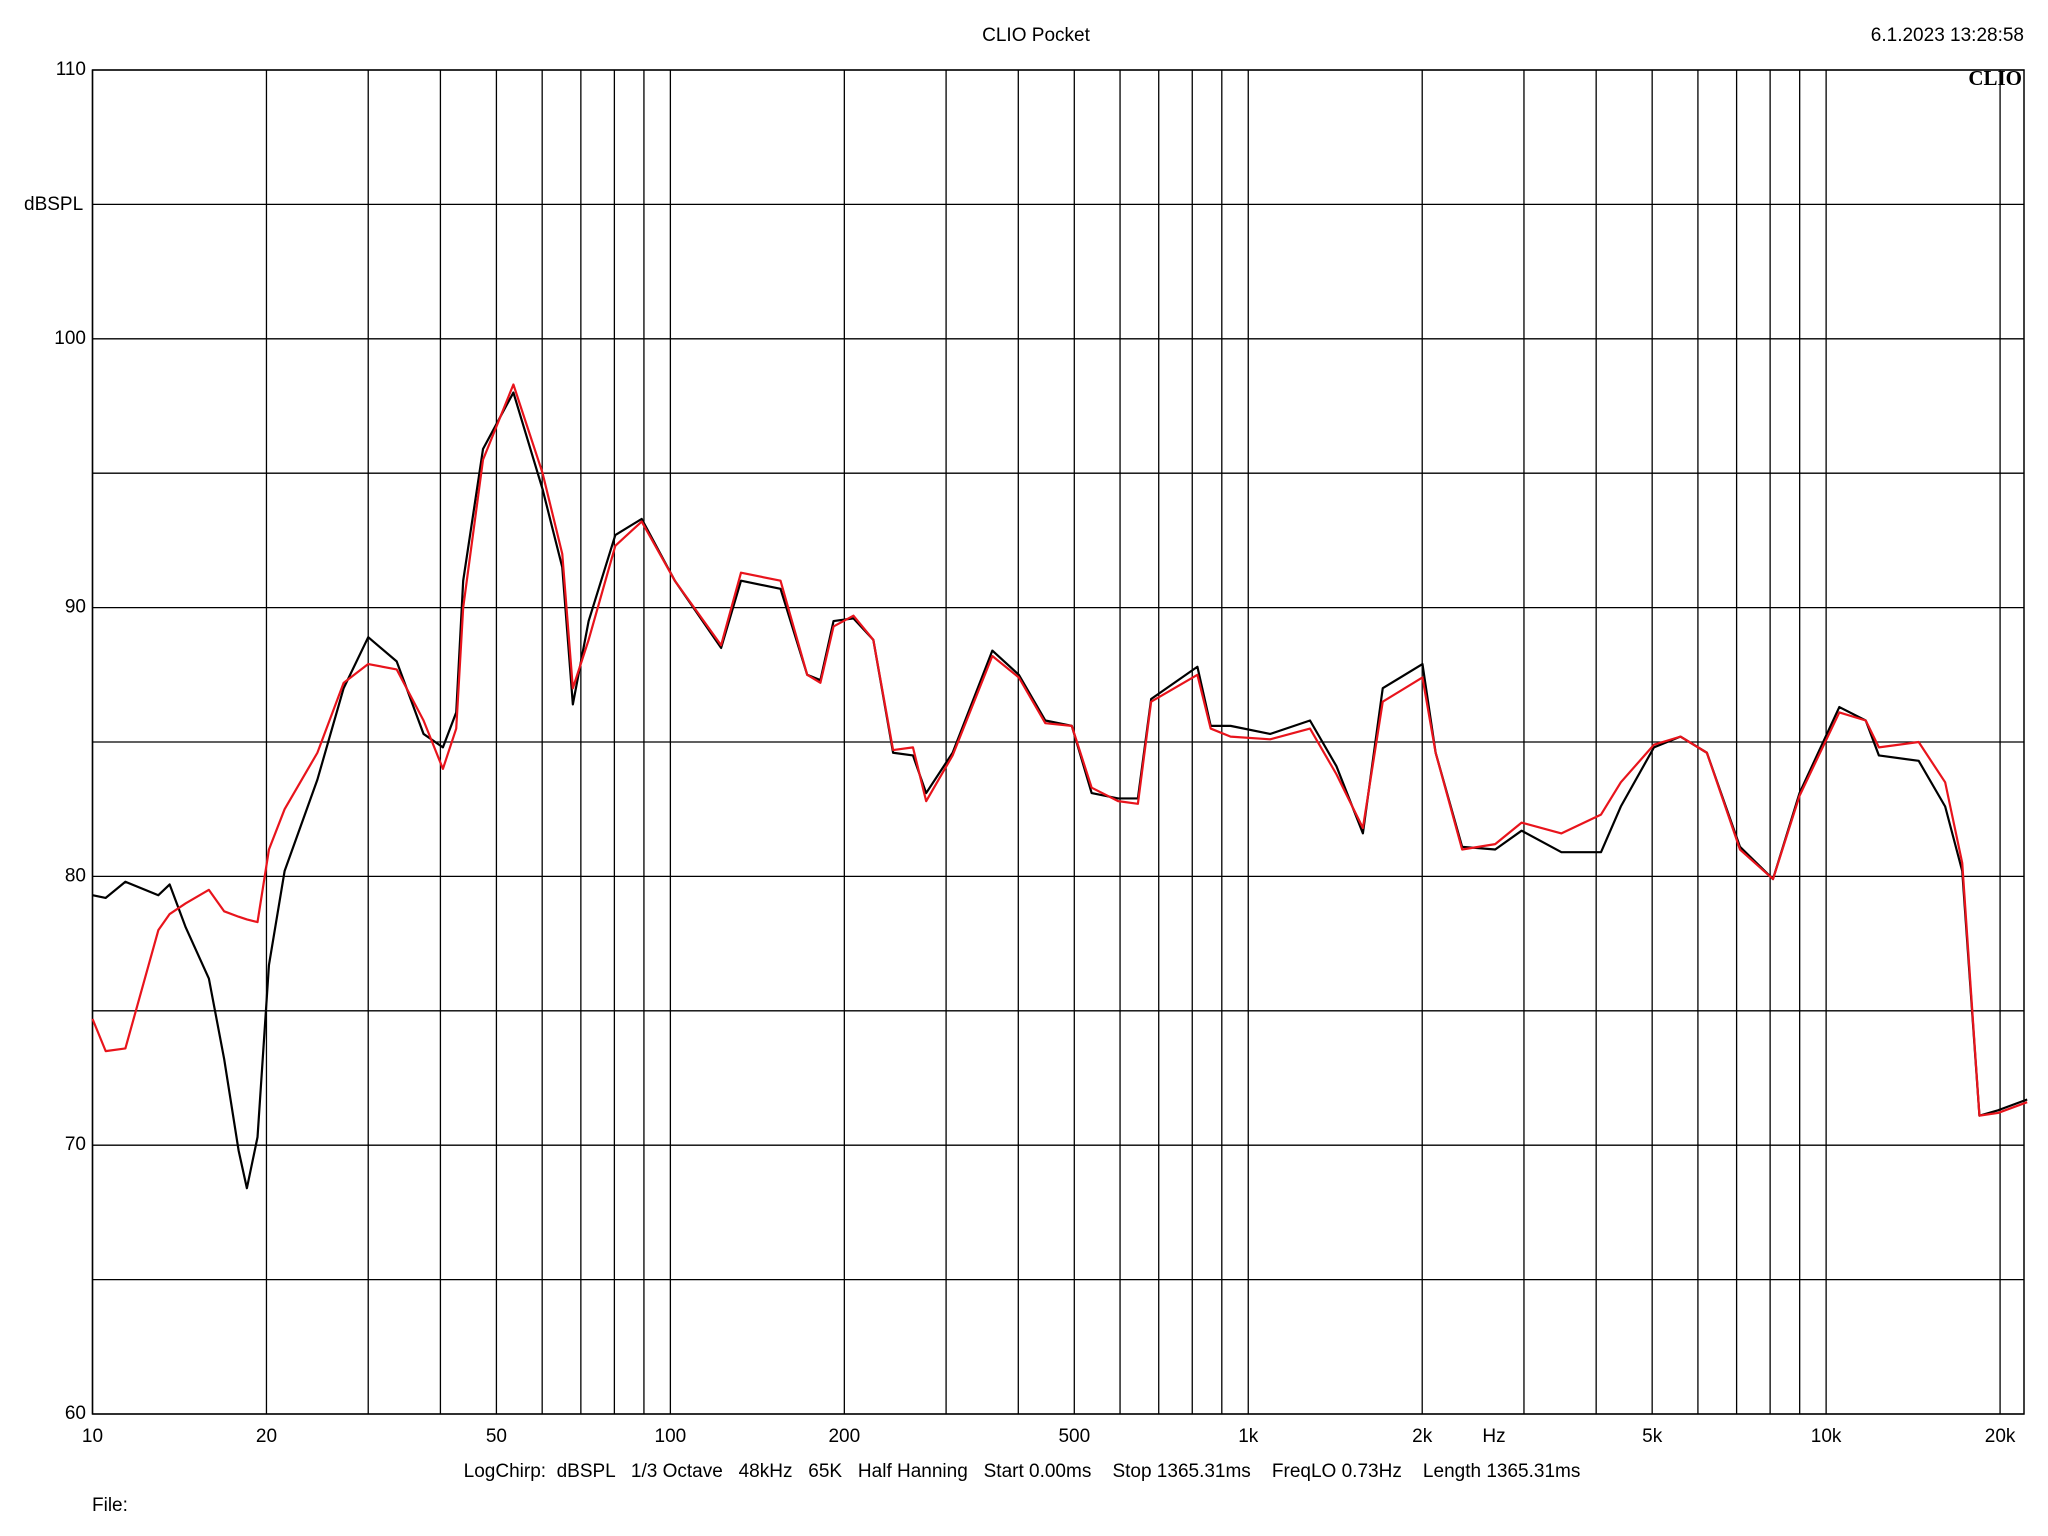 This screenshot has height=1536, width=2048. What do you see at coordinates (671, 1436) in the screenshot?
I see `x-tick-label: 100` at bounding box center [671, 1436].